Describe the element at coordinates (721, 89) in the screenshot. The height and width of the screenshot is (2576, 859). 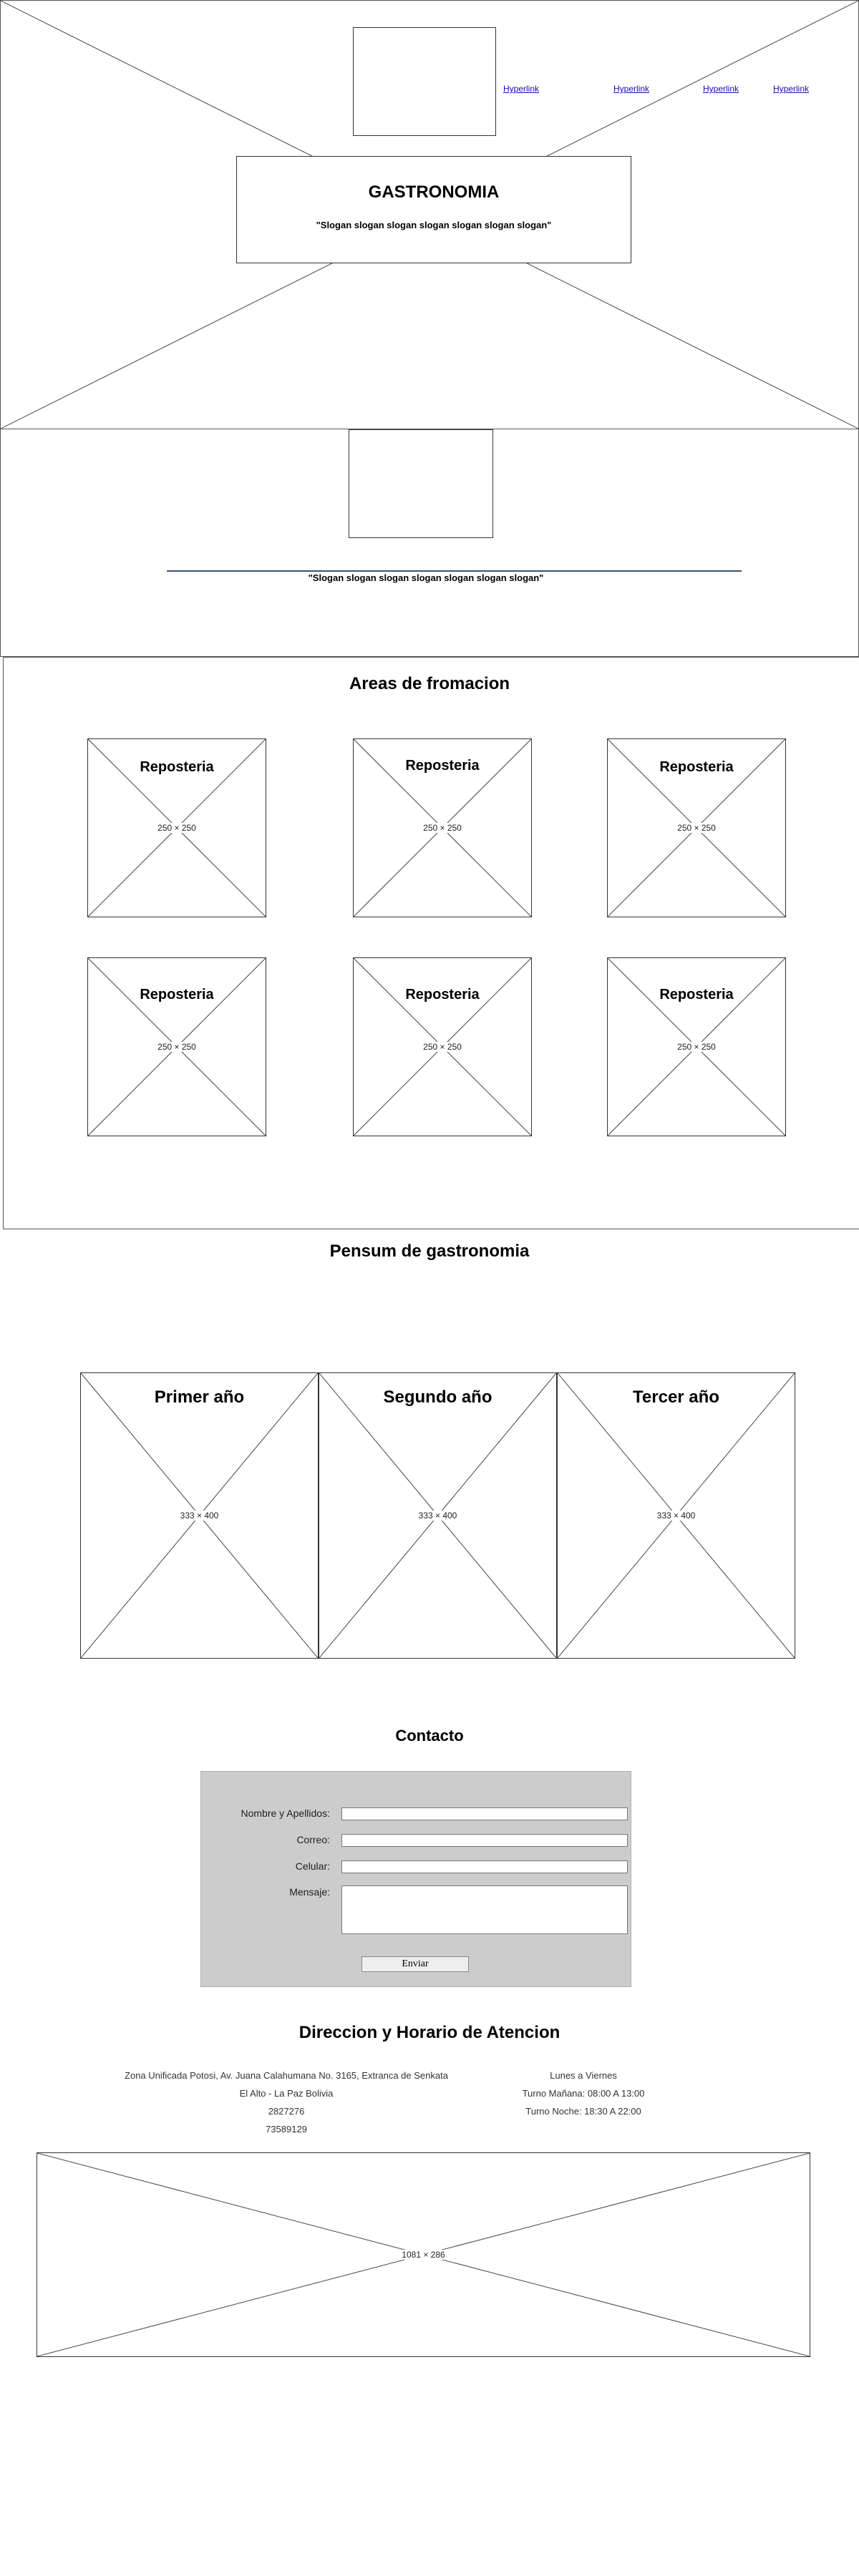
I see `nav-link-3: Hyperlink` at that location.